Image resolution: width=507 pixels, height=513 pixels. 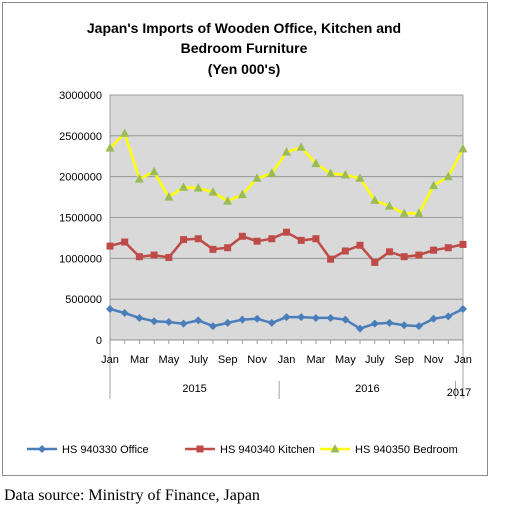 What do you see at coordinates (80, 178) in the screenshot?
I see `y-tick-label: 2000000` at bounding box center [80, 178].